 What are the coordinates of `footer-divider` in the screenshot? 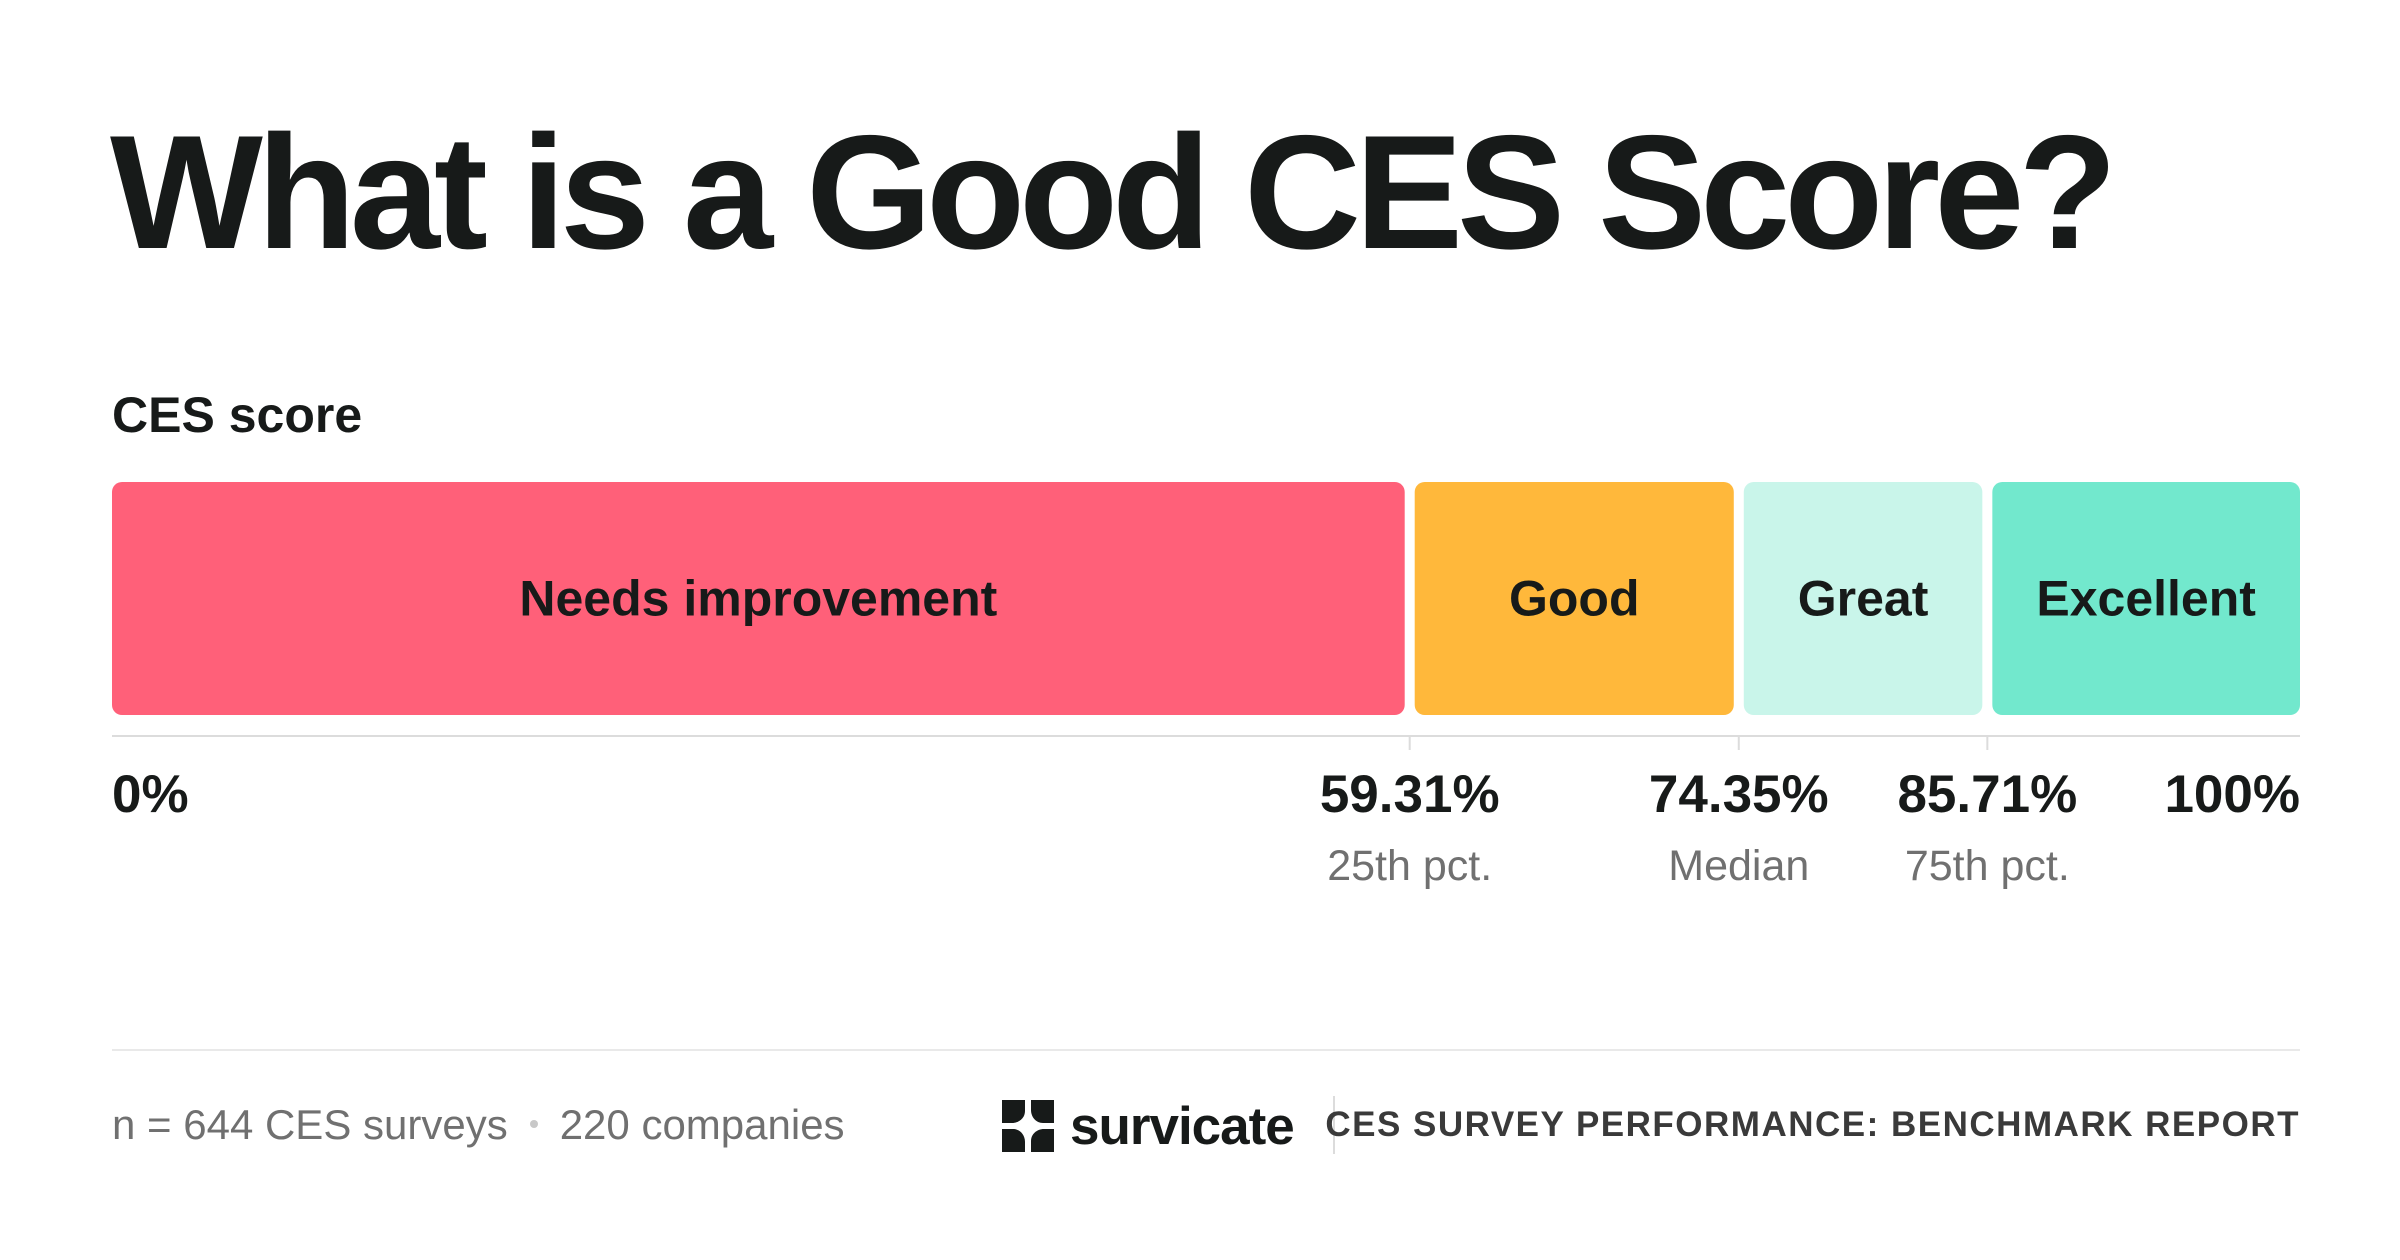 It's located at (1206, 1050).